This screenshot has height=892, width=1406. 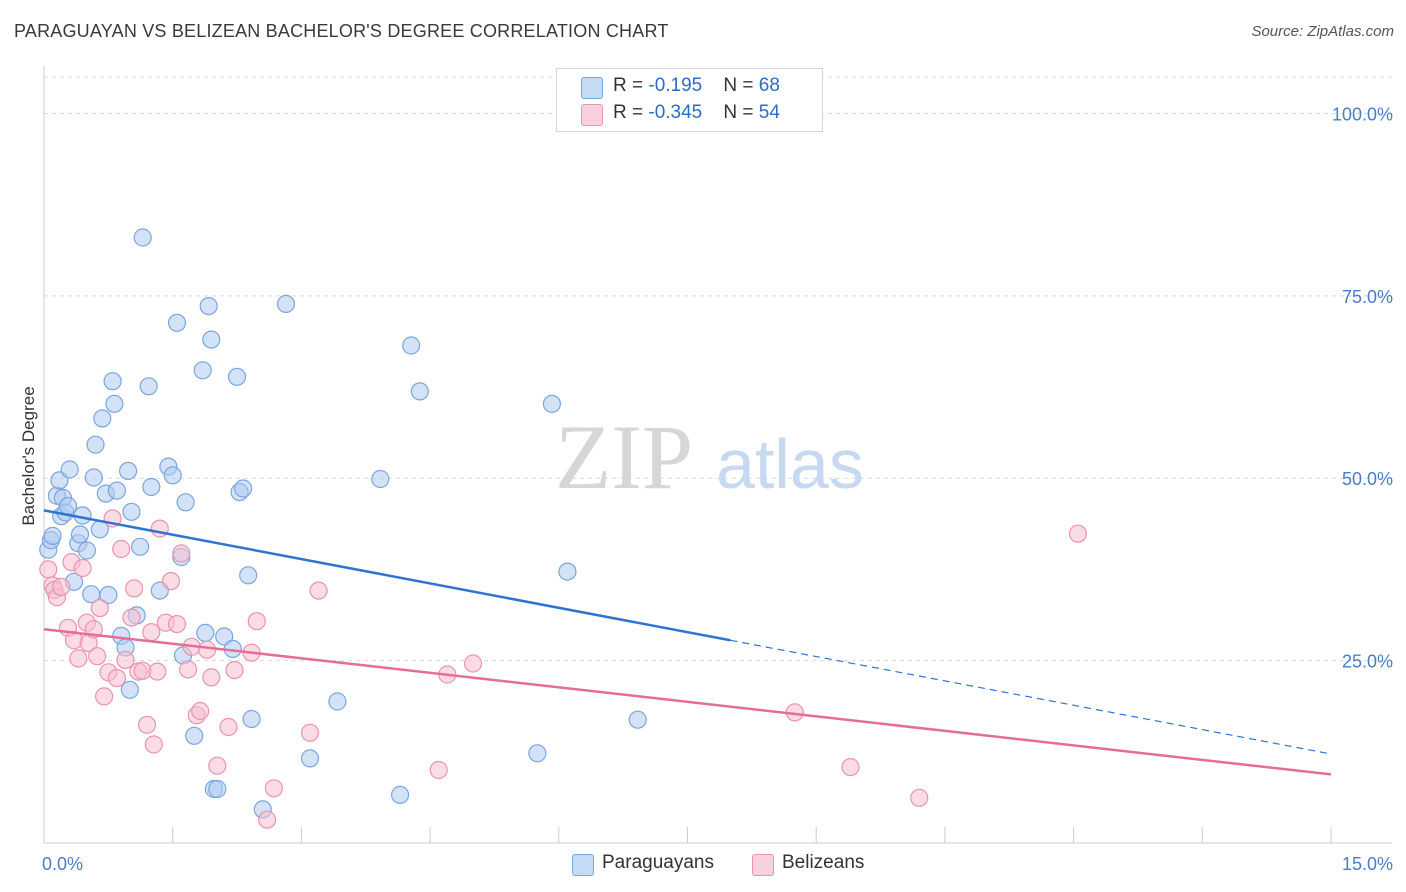 I want to click on source-label: Source: ZipAtlas.com, so click(x=1322, y=31).